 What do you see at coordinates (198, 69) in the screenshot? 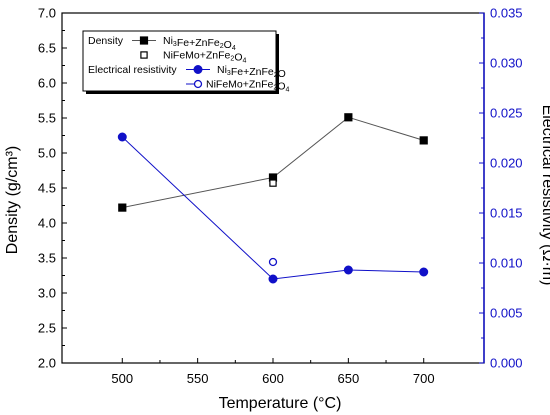
I see `legend-marker-s2` at bounding box center [198, 69].